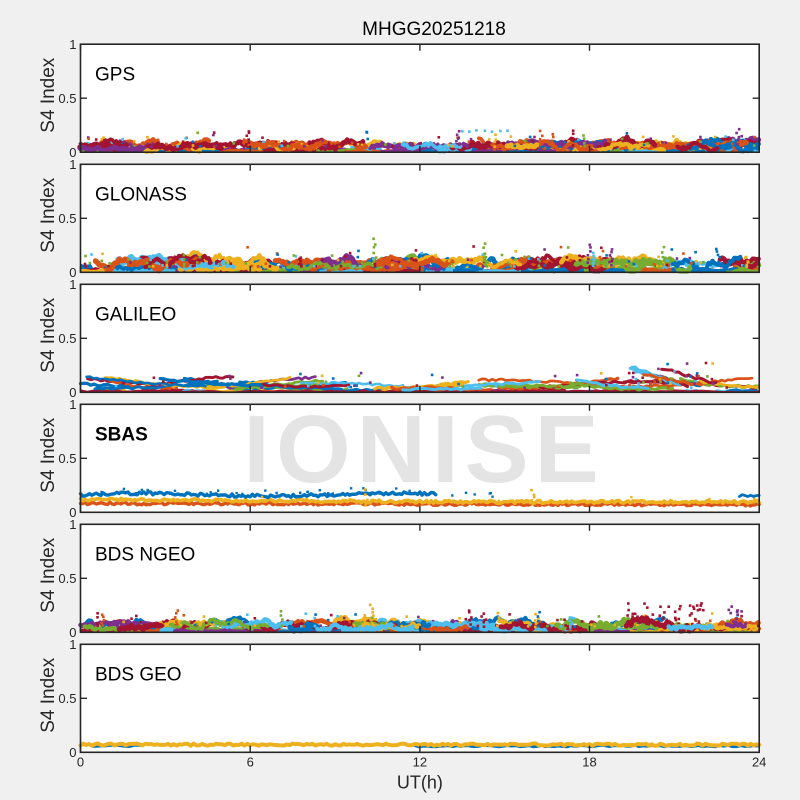 This screenshot has height=800, width=800. I want to click on svg-text: GALILEO, so click(135, 315).